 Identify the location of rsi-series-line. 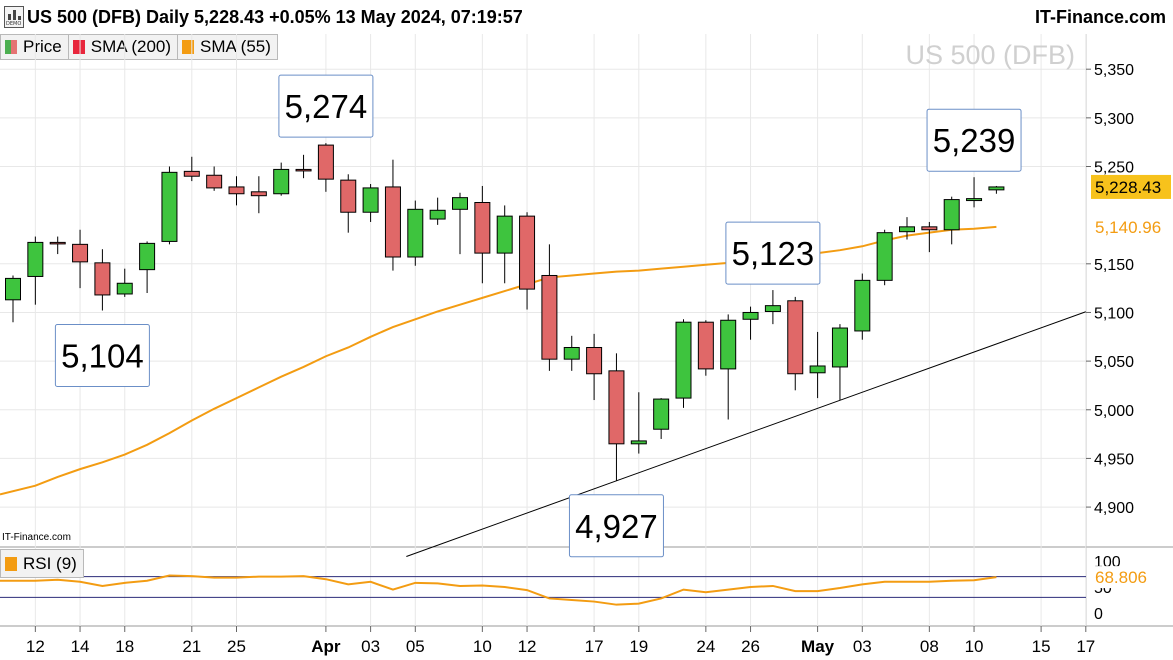
(498, 590).